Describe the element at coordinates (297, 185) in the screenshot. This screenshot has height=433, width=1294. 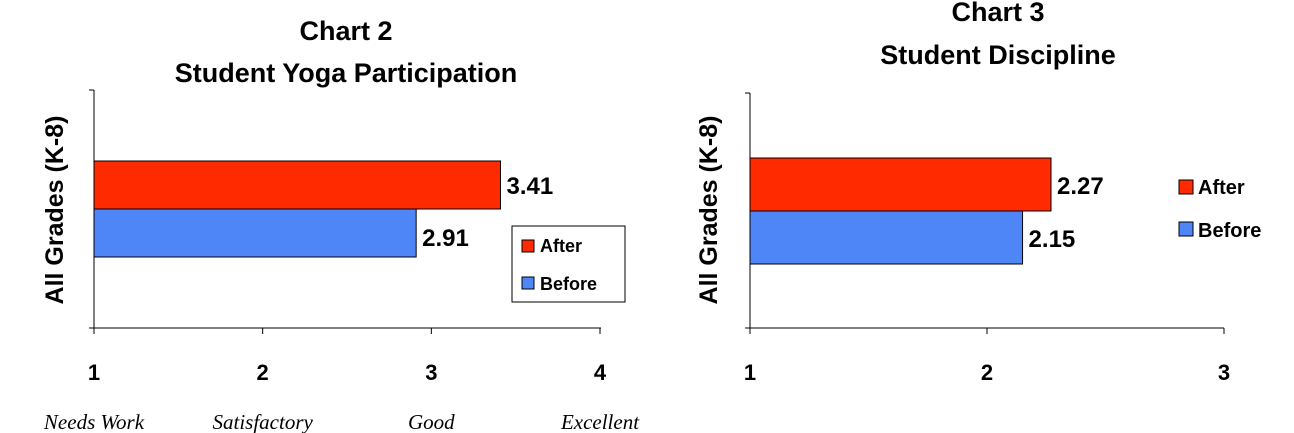
I see `chart-2-bar-after` at that location.